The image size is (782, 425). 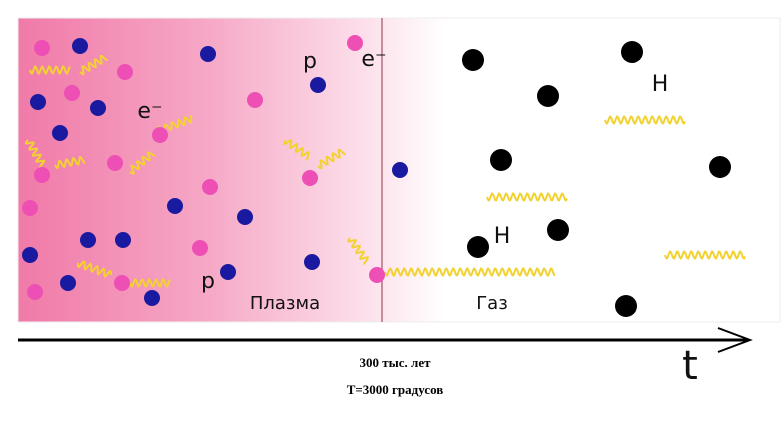 I want to click on axis-arrow, so click(x=735, y=340).